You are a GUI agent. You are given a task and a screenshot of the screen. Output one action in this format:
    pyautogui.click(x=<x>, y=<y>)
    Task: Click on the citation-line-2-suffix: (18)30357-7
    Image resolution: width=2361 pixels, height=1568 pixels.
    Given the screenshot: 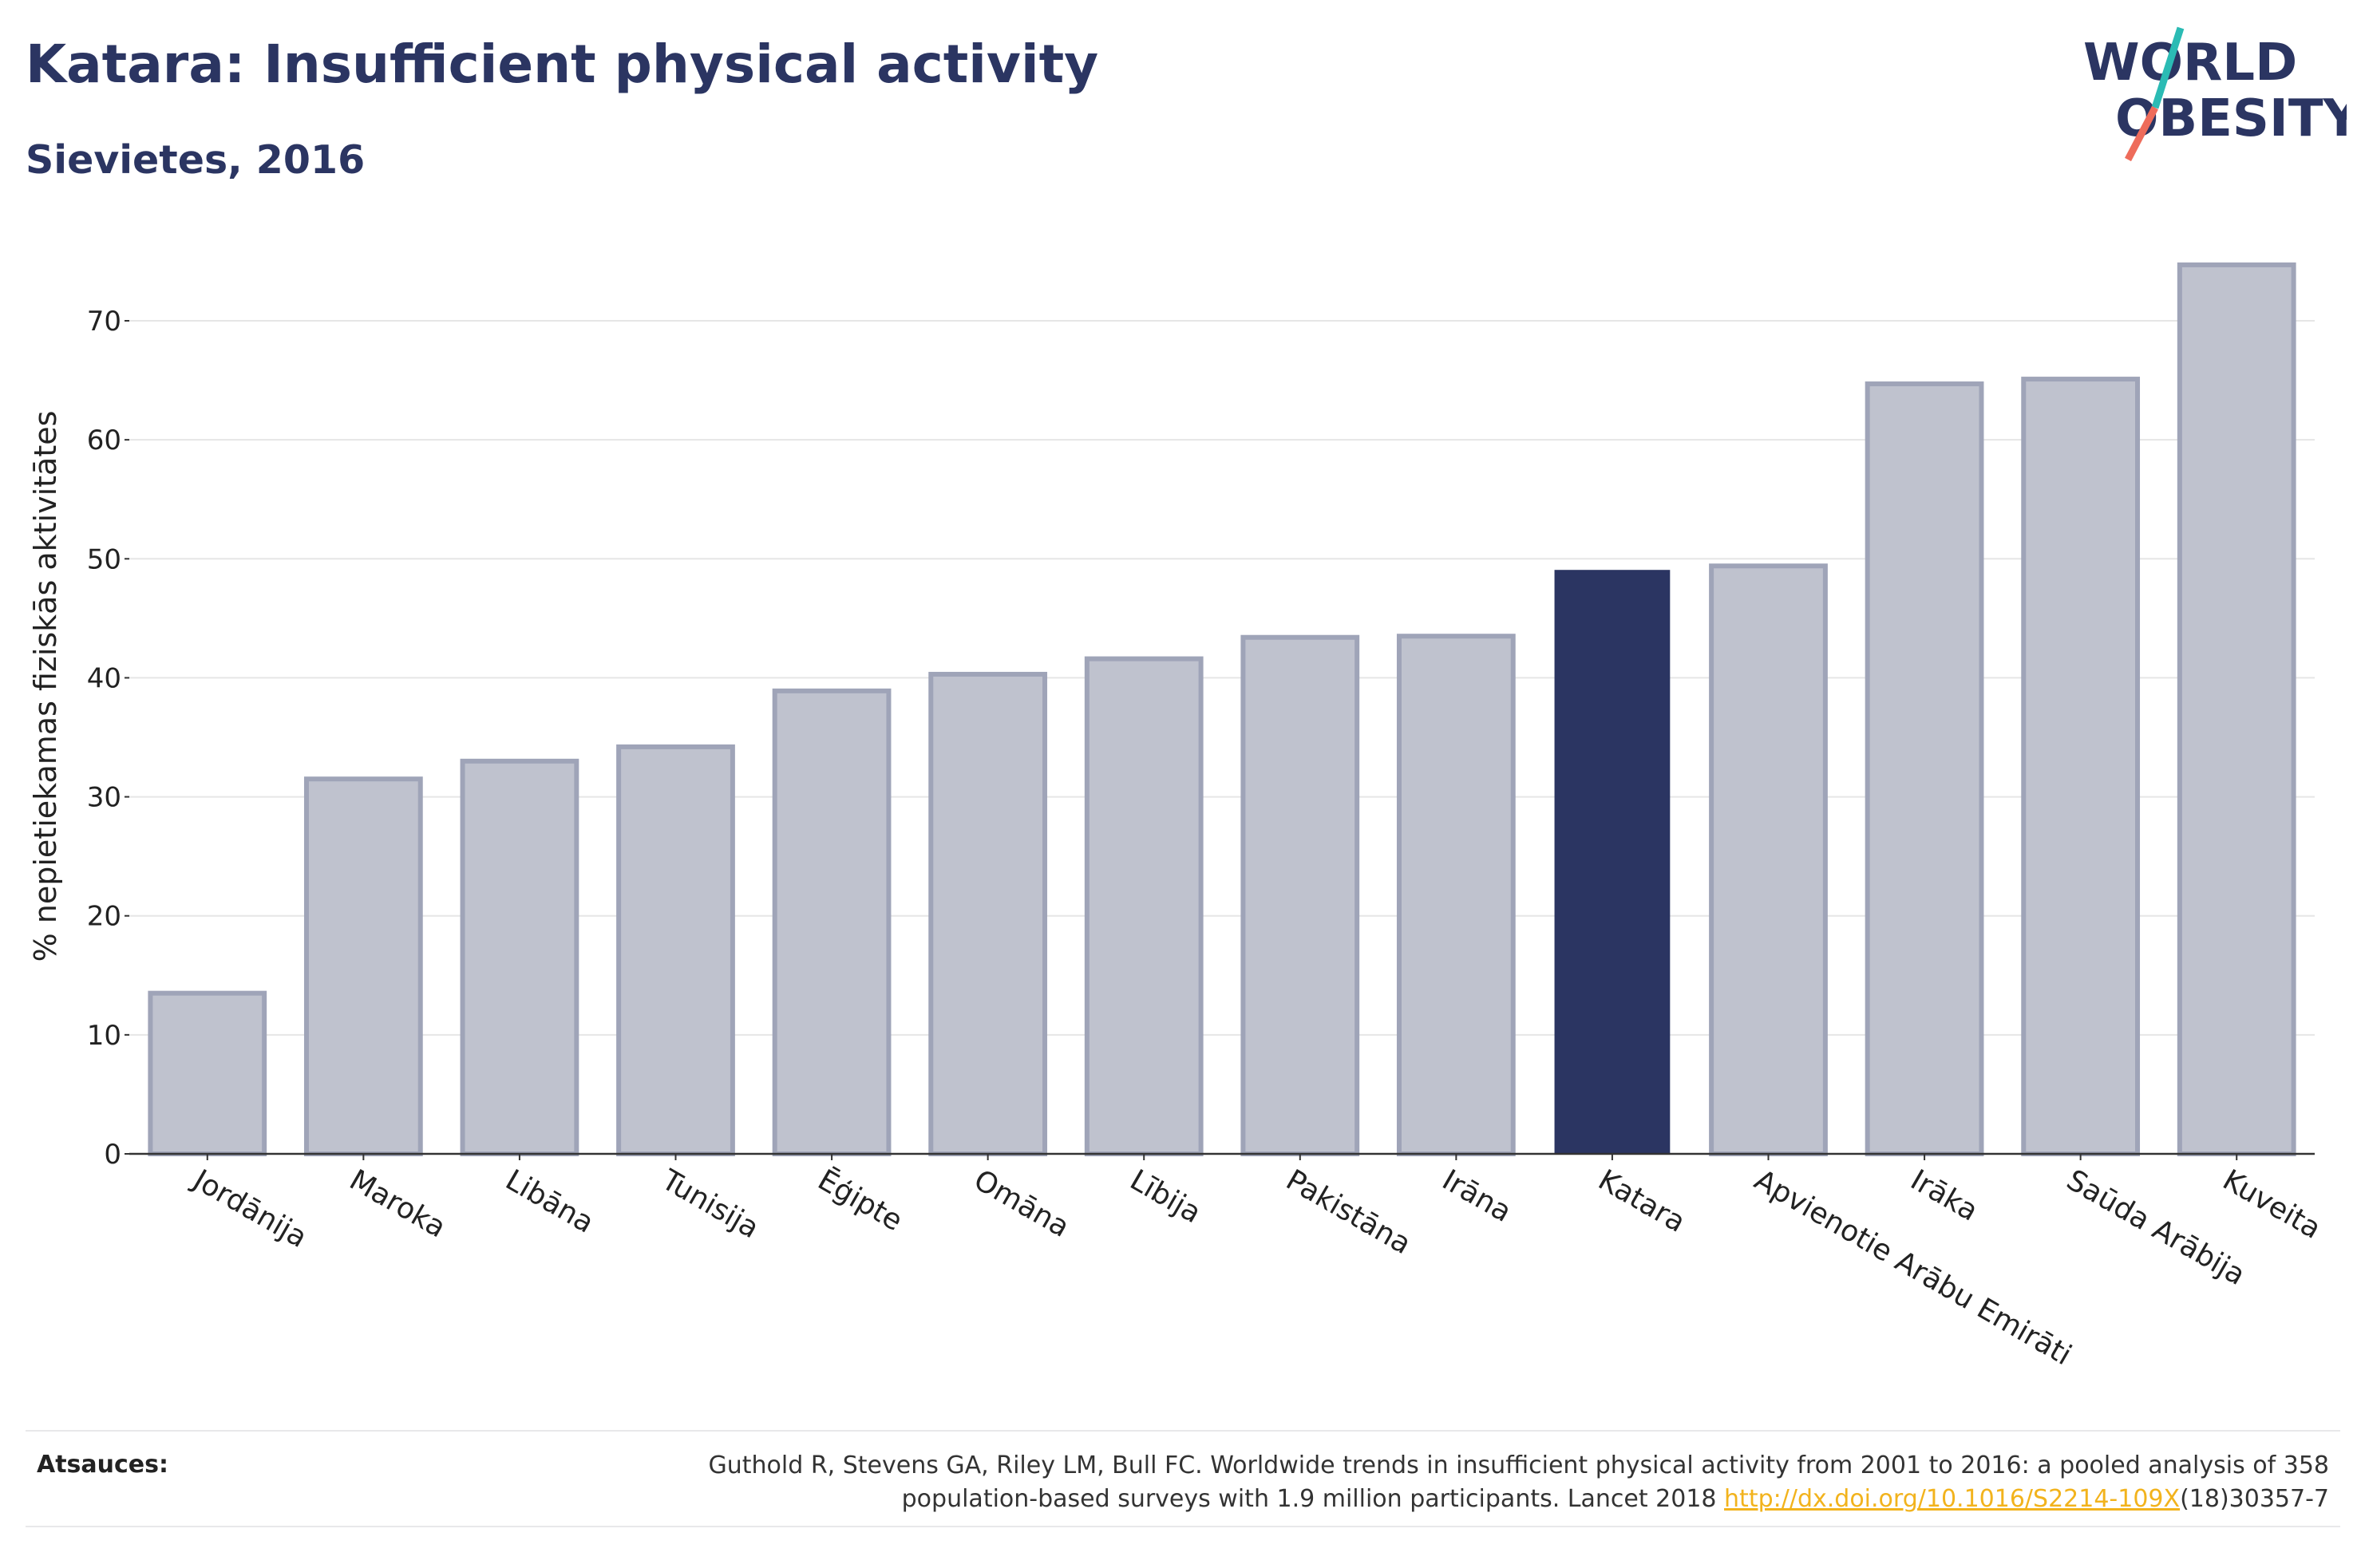 What is the action you would take?
    pyautogui.click(x=2254, y=1499)
    